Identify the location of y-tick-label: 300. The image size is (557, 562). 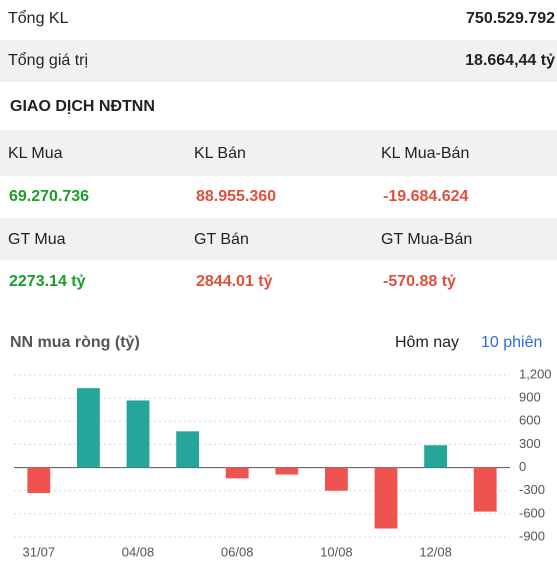
(530, 443).